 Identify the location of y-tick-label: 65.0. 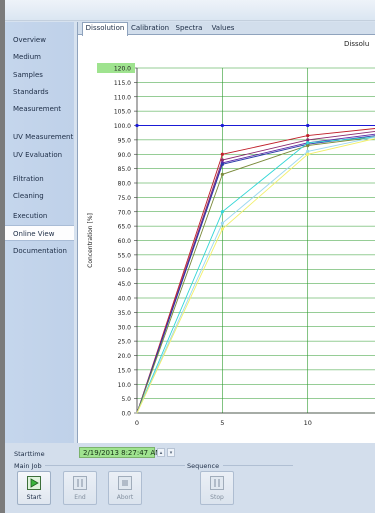
(125, 227).